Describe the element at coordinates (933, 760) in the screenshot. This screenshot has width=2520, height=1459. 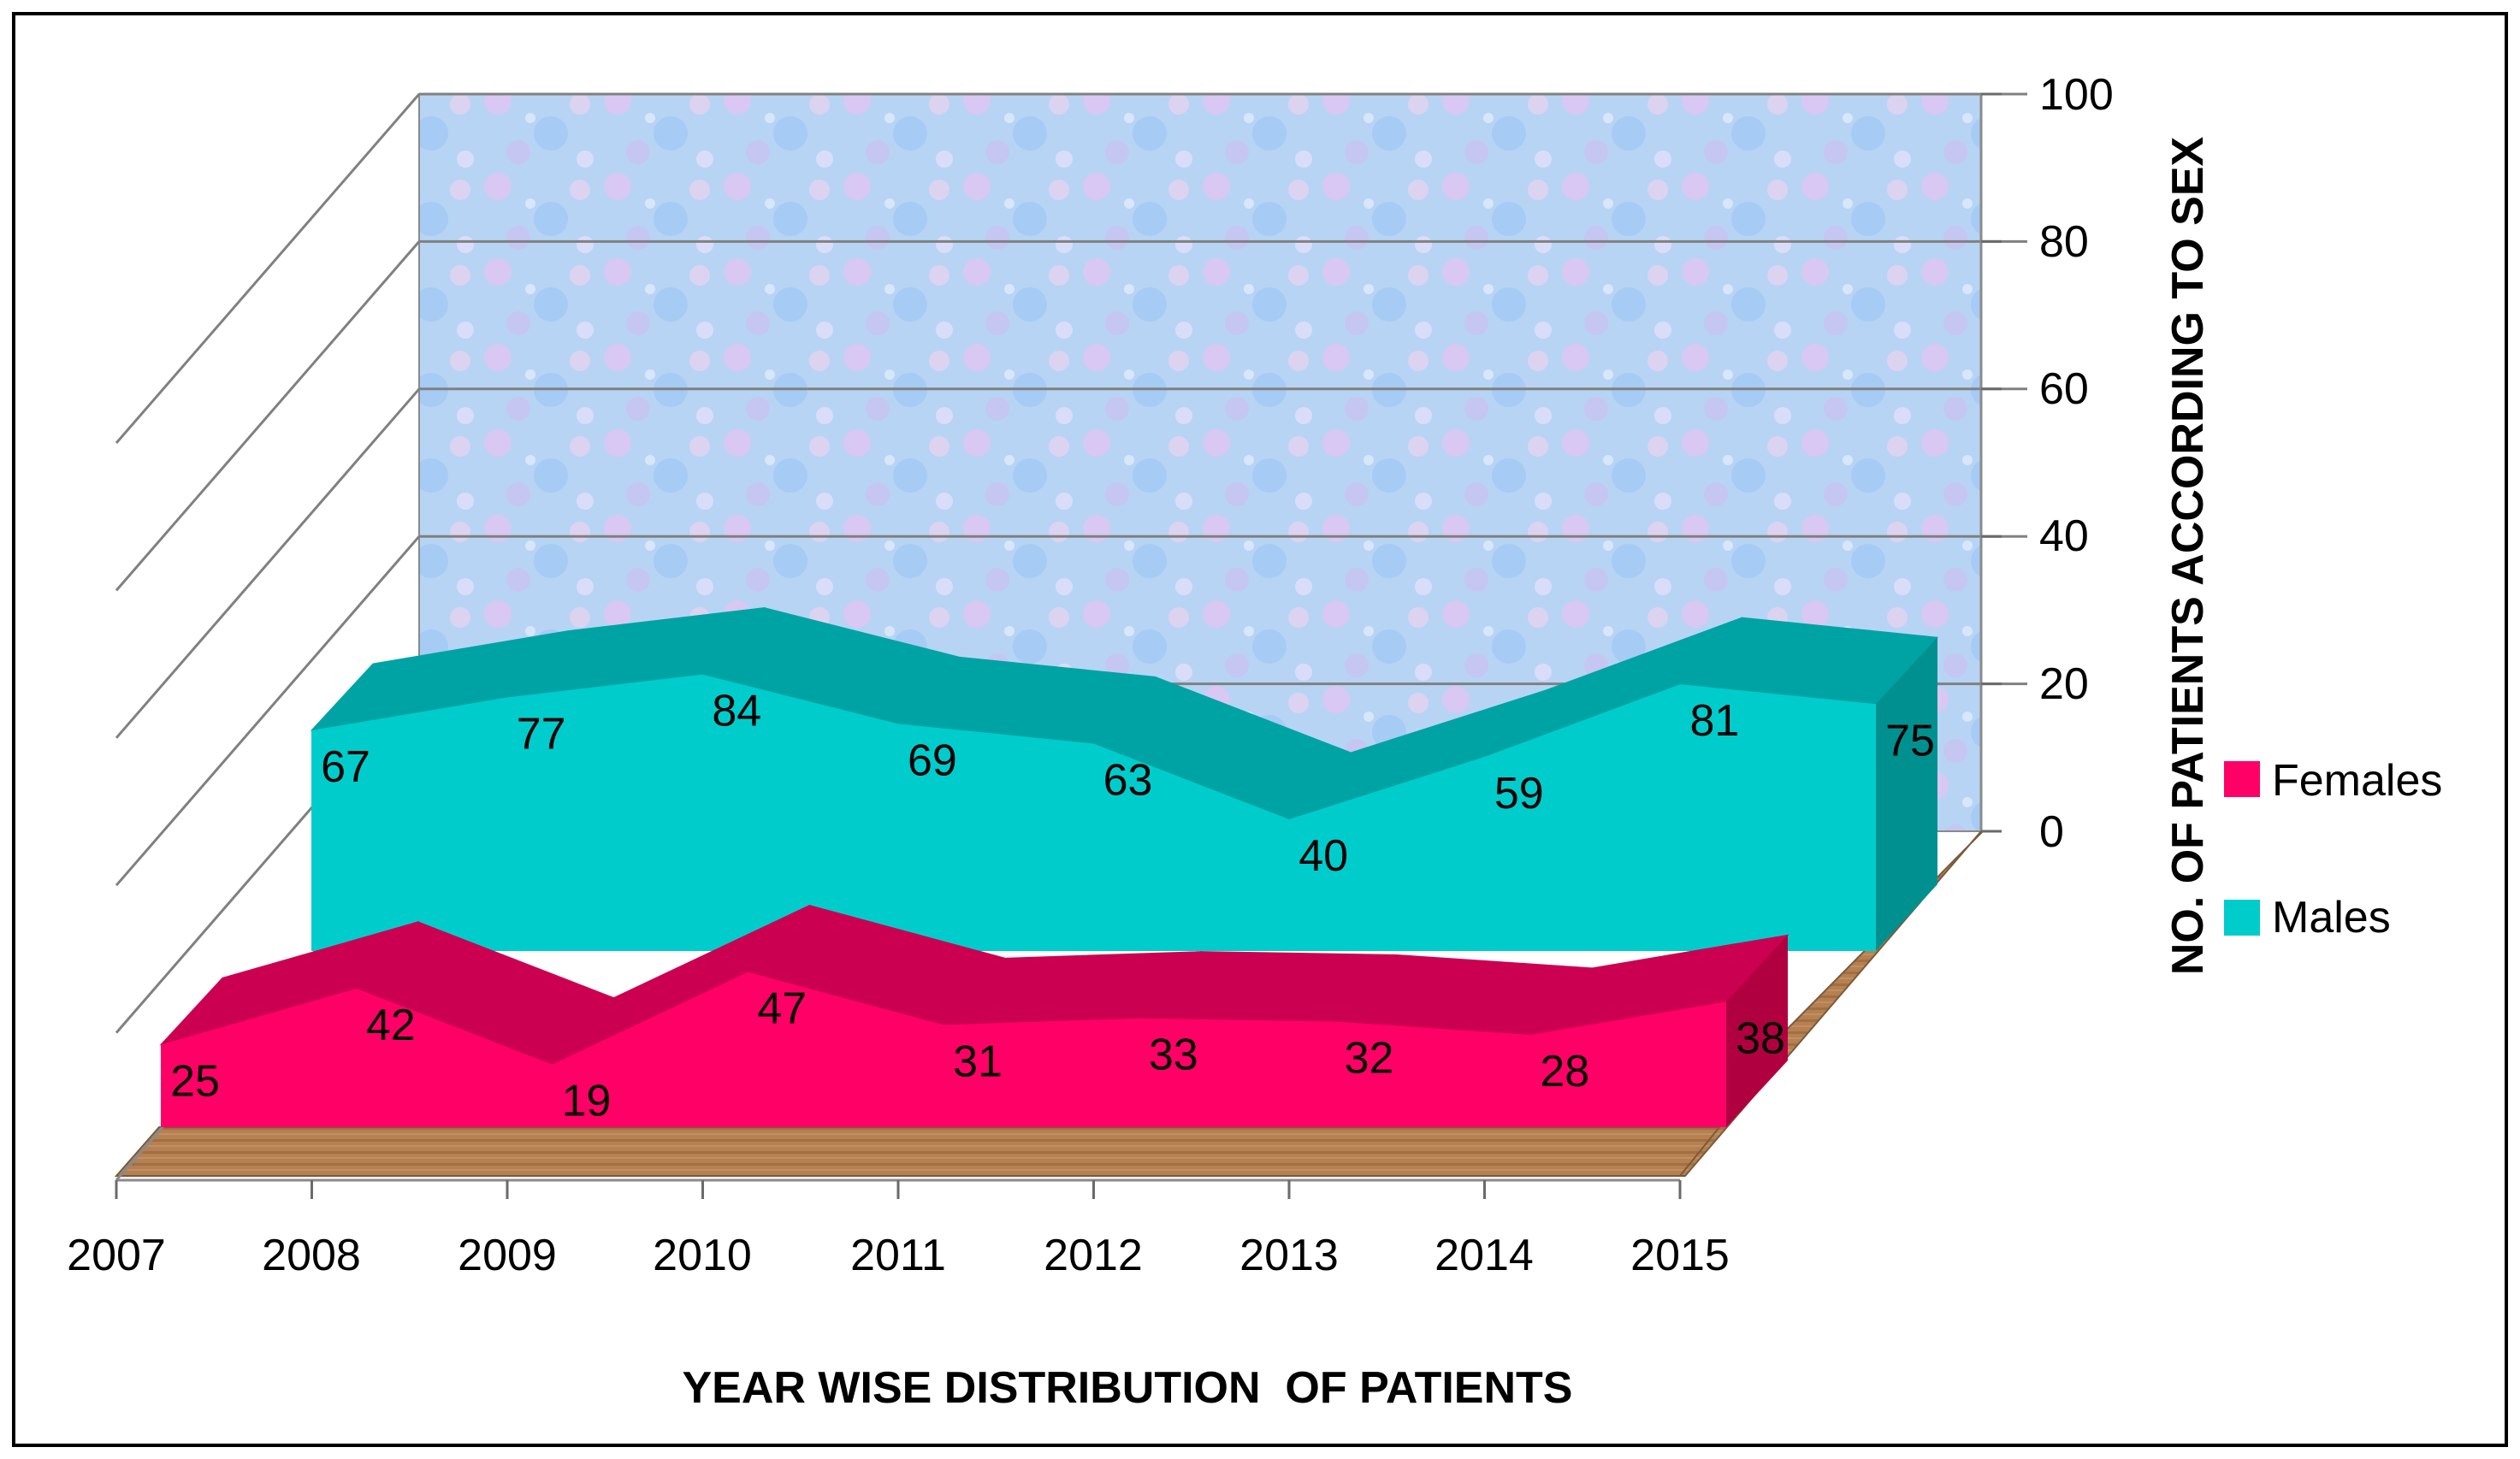
I see `data-label: 69` at that location.